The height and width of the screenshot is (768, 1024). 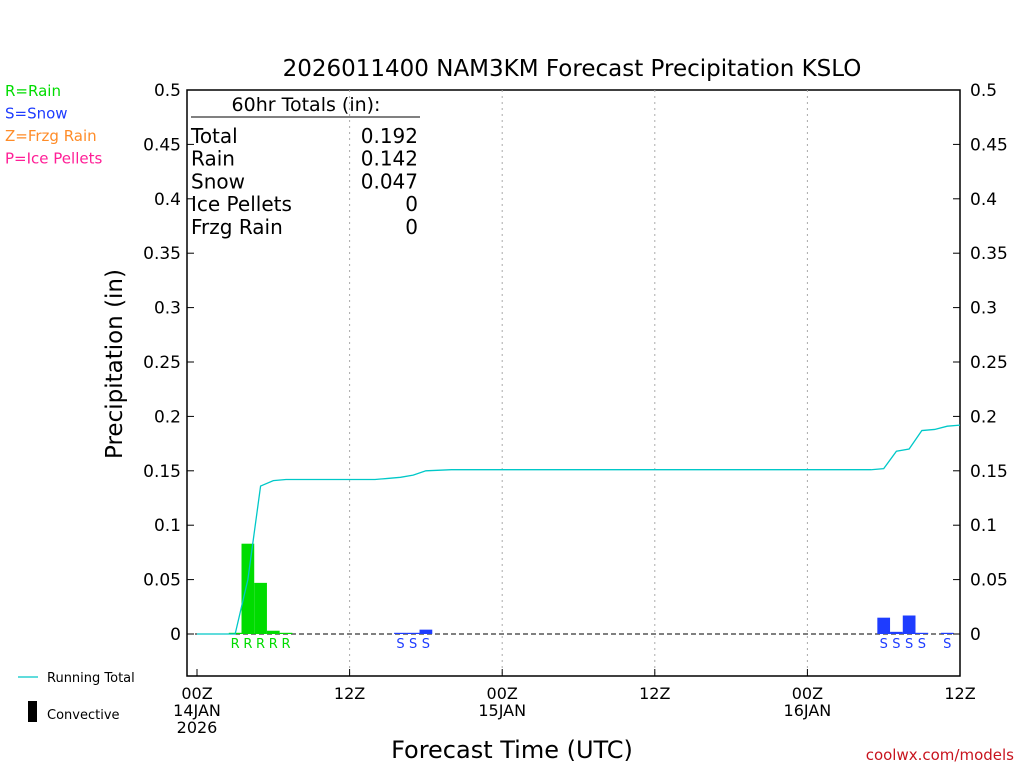 I want to click on y-tick-label-right: 0.5, so click(x=983, y=91).